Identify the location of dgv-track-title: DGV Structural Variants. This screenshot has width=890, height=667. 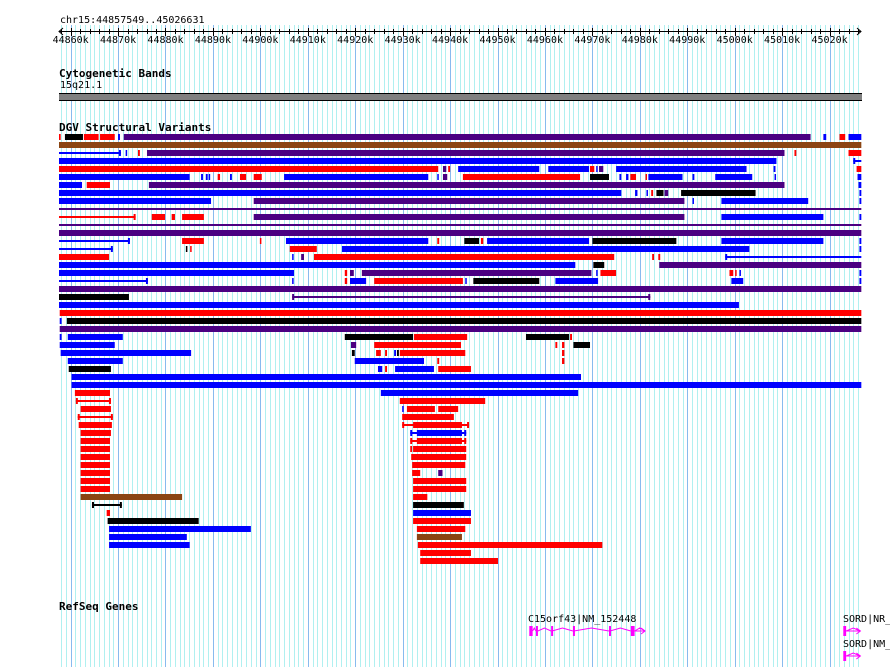
(135, 127).